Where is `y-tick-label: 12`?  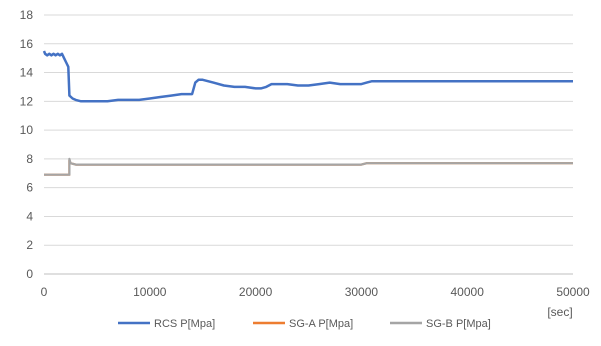 y-tick-label: 12 is located at coordinates (27, 101).